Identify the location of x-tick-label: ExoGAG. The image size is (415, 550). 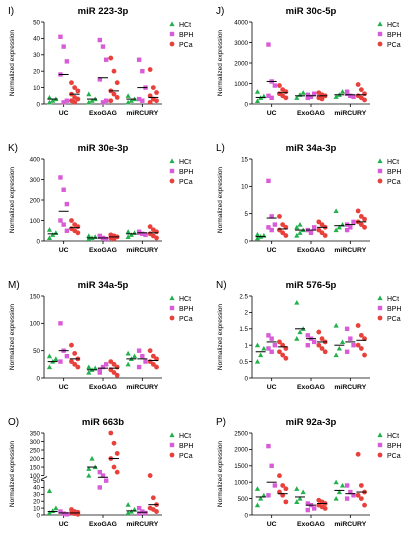
(311, 387).